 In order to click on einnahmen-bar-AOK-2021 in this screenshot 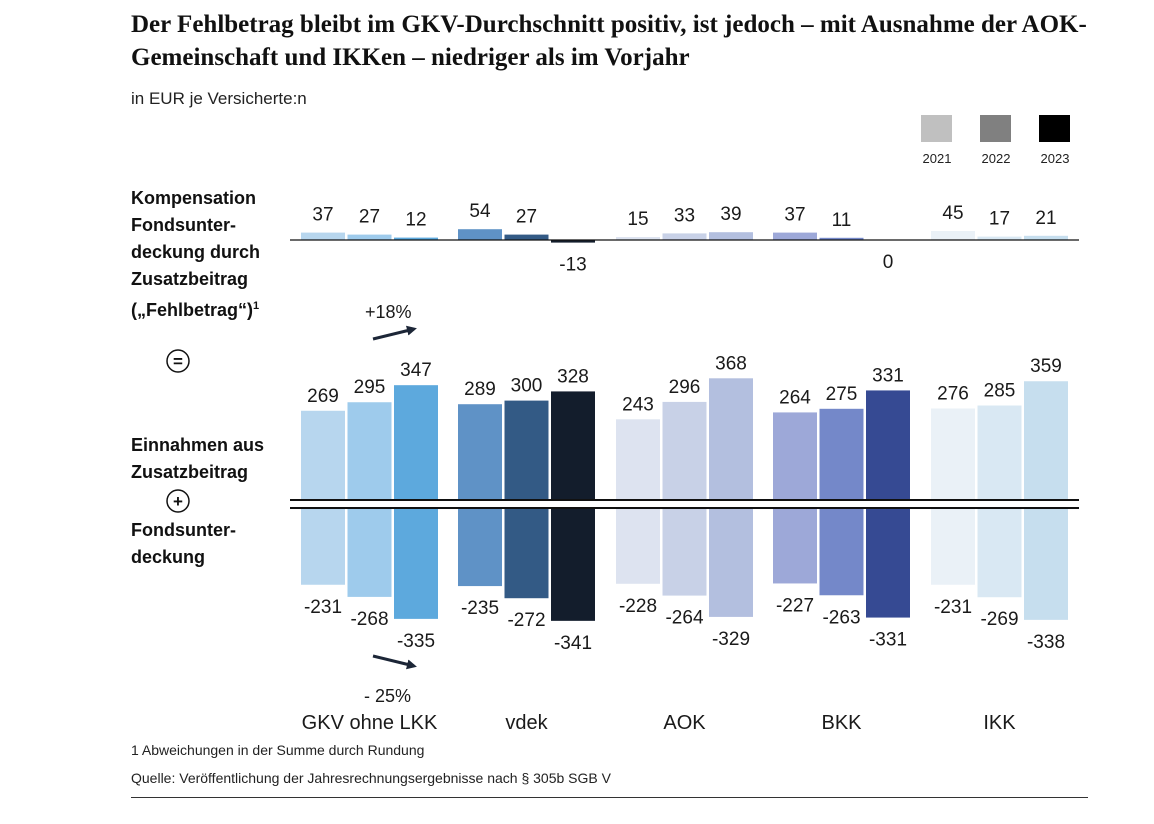, I will do `click(638, 459)`.